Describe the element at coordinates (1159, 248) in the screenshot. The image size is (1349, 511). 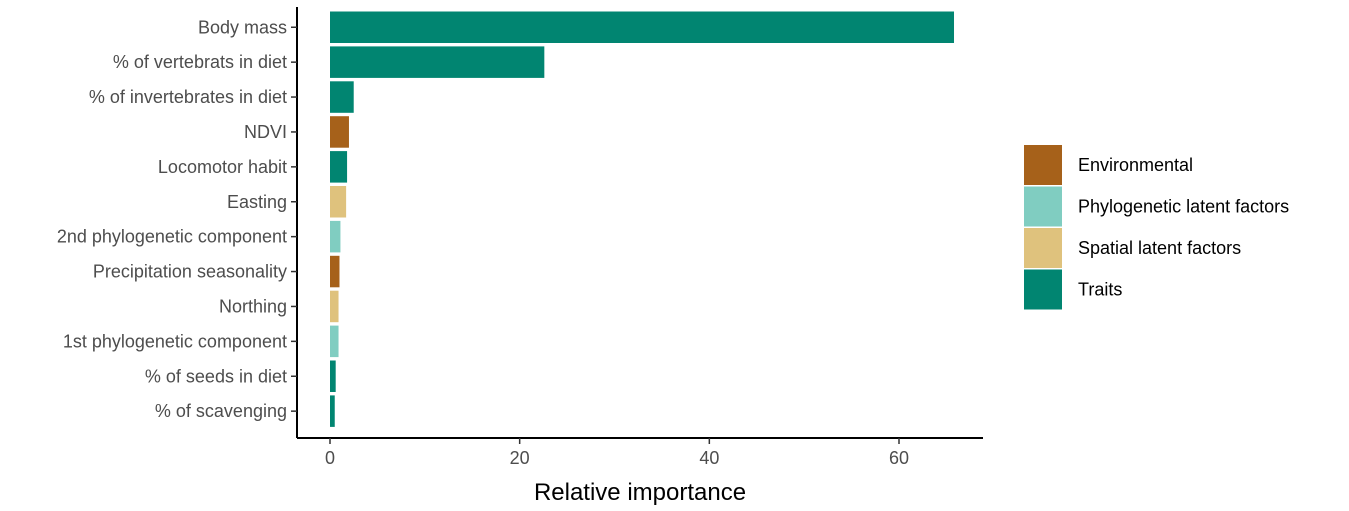
I see `legend-label: Spatial latent factors` at that location.